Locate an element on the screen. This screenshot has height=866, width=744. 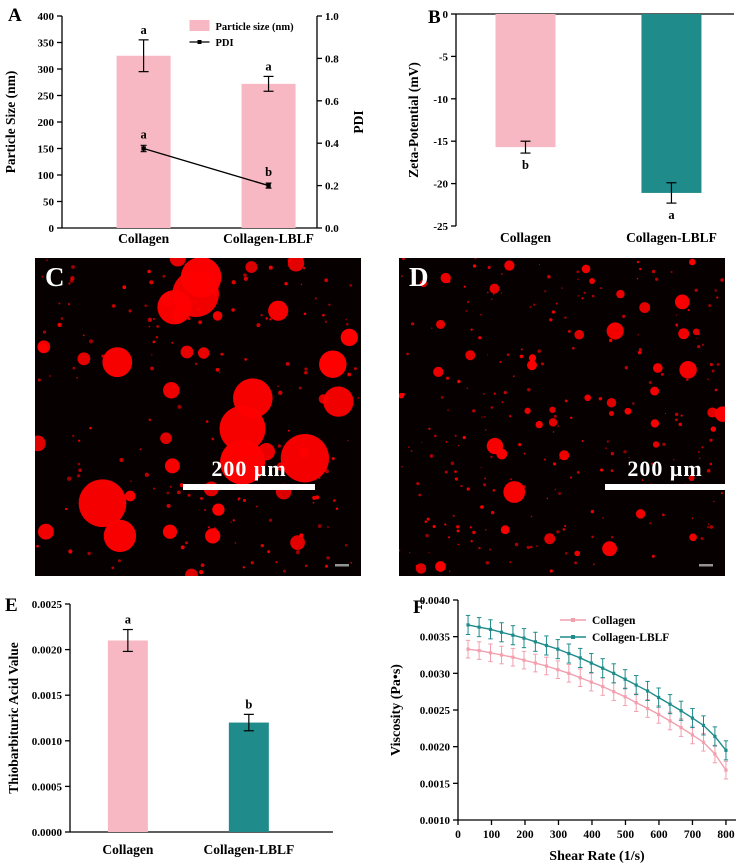
chart-text: 0.0035 is located at coordinates (435, 638).